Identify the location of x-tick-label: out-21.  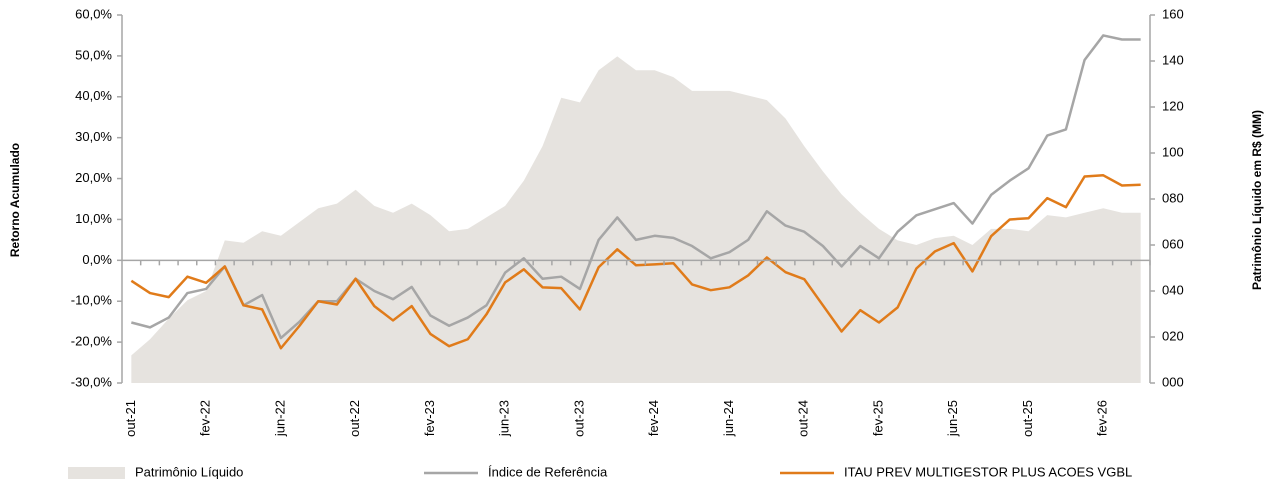
(130, 418).